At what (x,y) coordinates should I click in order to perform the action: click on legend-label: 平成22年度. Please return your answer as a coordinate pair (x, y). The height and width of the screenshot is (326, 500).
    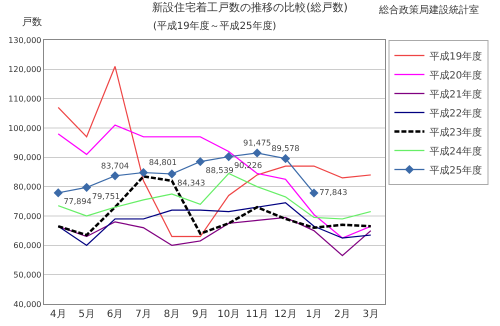
    Looking at the image, I should click on (455, 113).